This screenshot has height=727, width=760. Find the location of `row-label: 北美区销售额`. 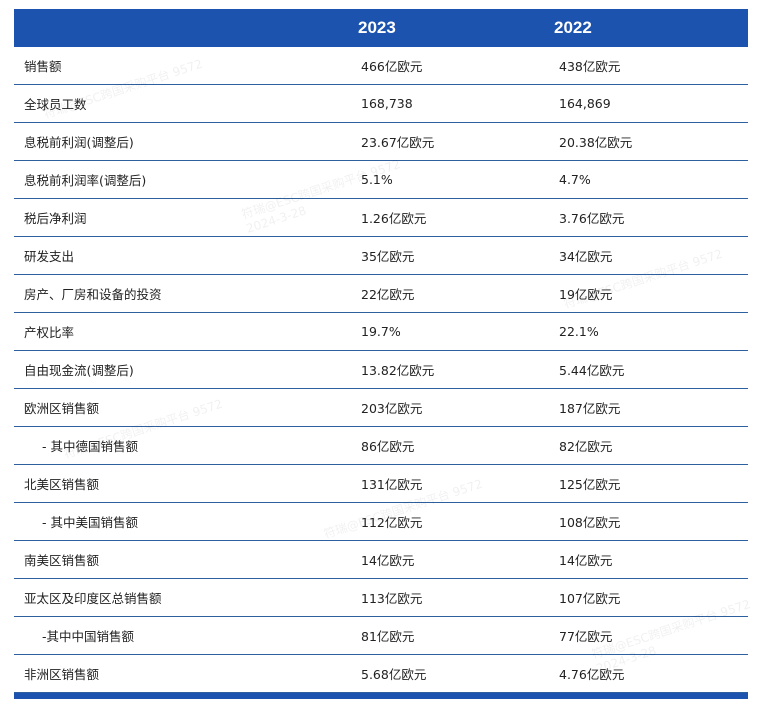

row-label: 北美区销售额 is located at coordinates (62, 484).